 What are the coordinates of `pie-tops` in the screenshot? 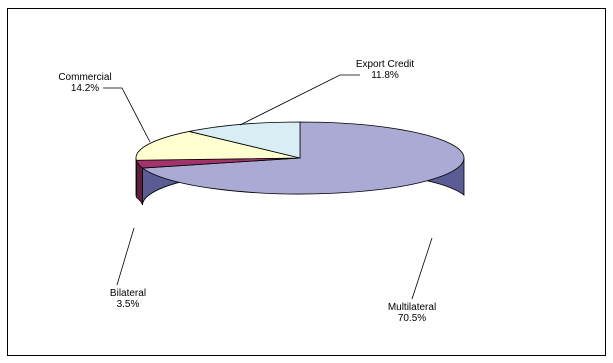 It's located at (300, 158).